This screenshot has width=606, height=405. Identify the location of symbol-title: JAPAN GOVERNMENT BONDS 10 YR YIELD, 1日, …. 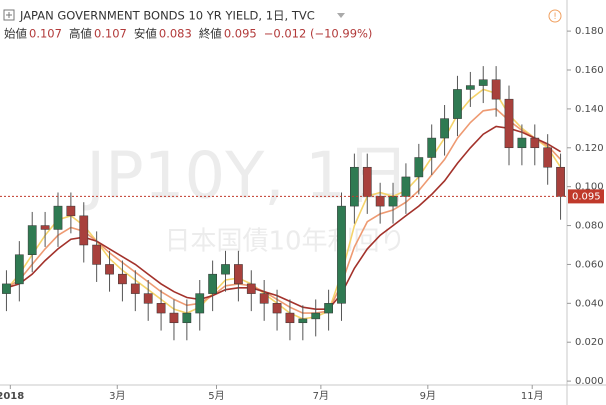
(167, 16).